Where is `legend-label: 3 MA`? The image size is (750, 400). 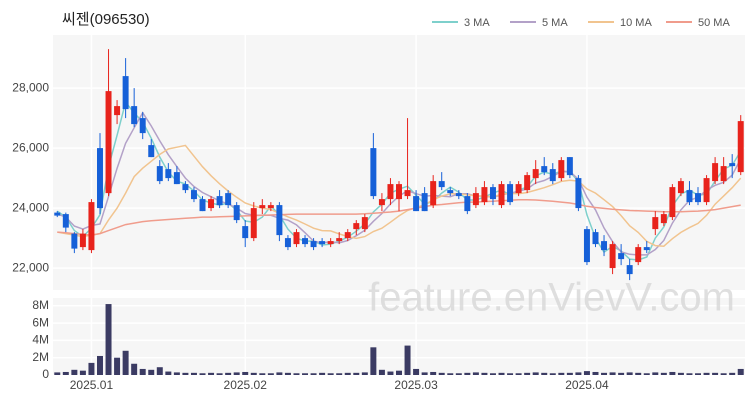 legend-label: 3 MA is located at coordinates (477, 23).